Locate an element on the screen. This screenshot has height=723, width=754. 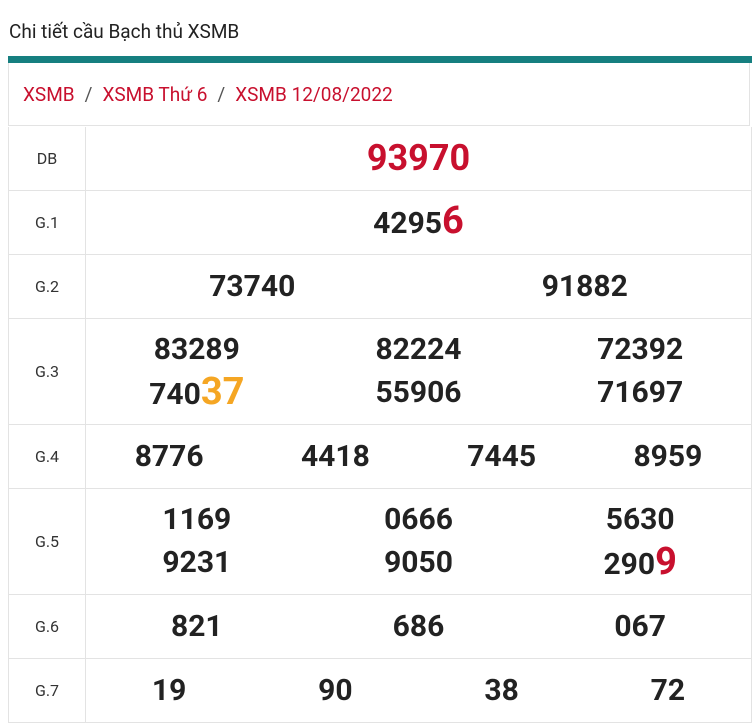
prize-row: G.7 19 90 38 72 is located at coordinates (380, 691).